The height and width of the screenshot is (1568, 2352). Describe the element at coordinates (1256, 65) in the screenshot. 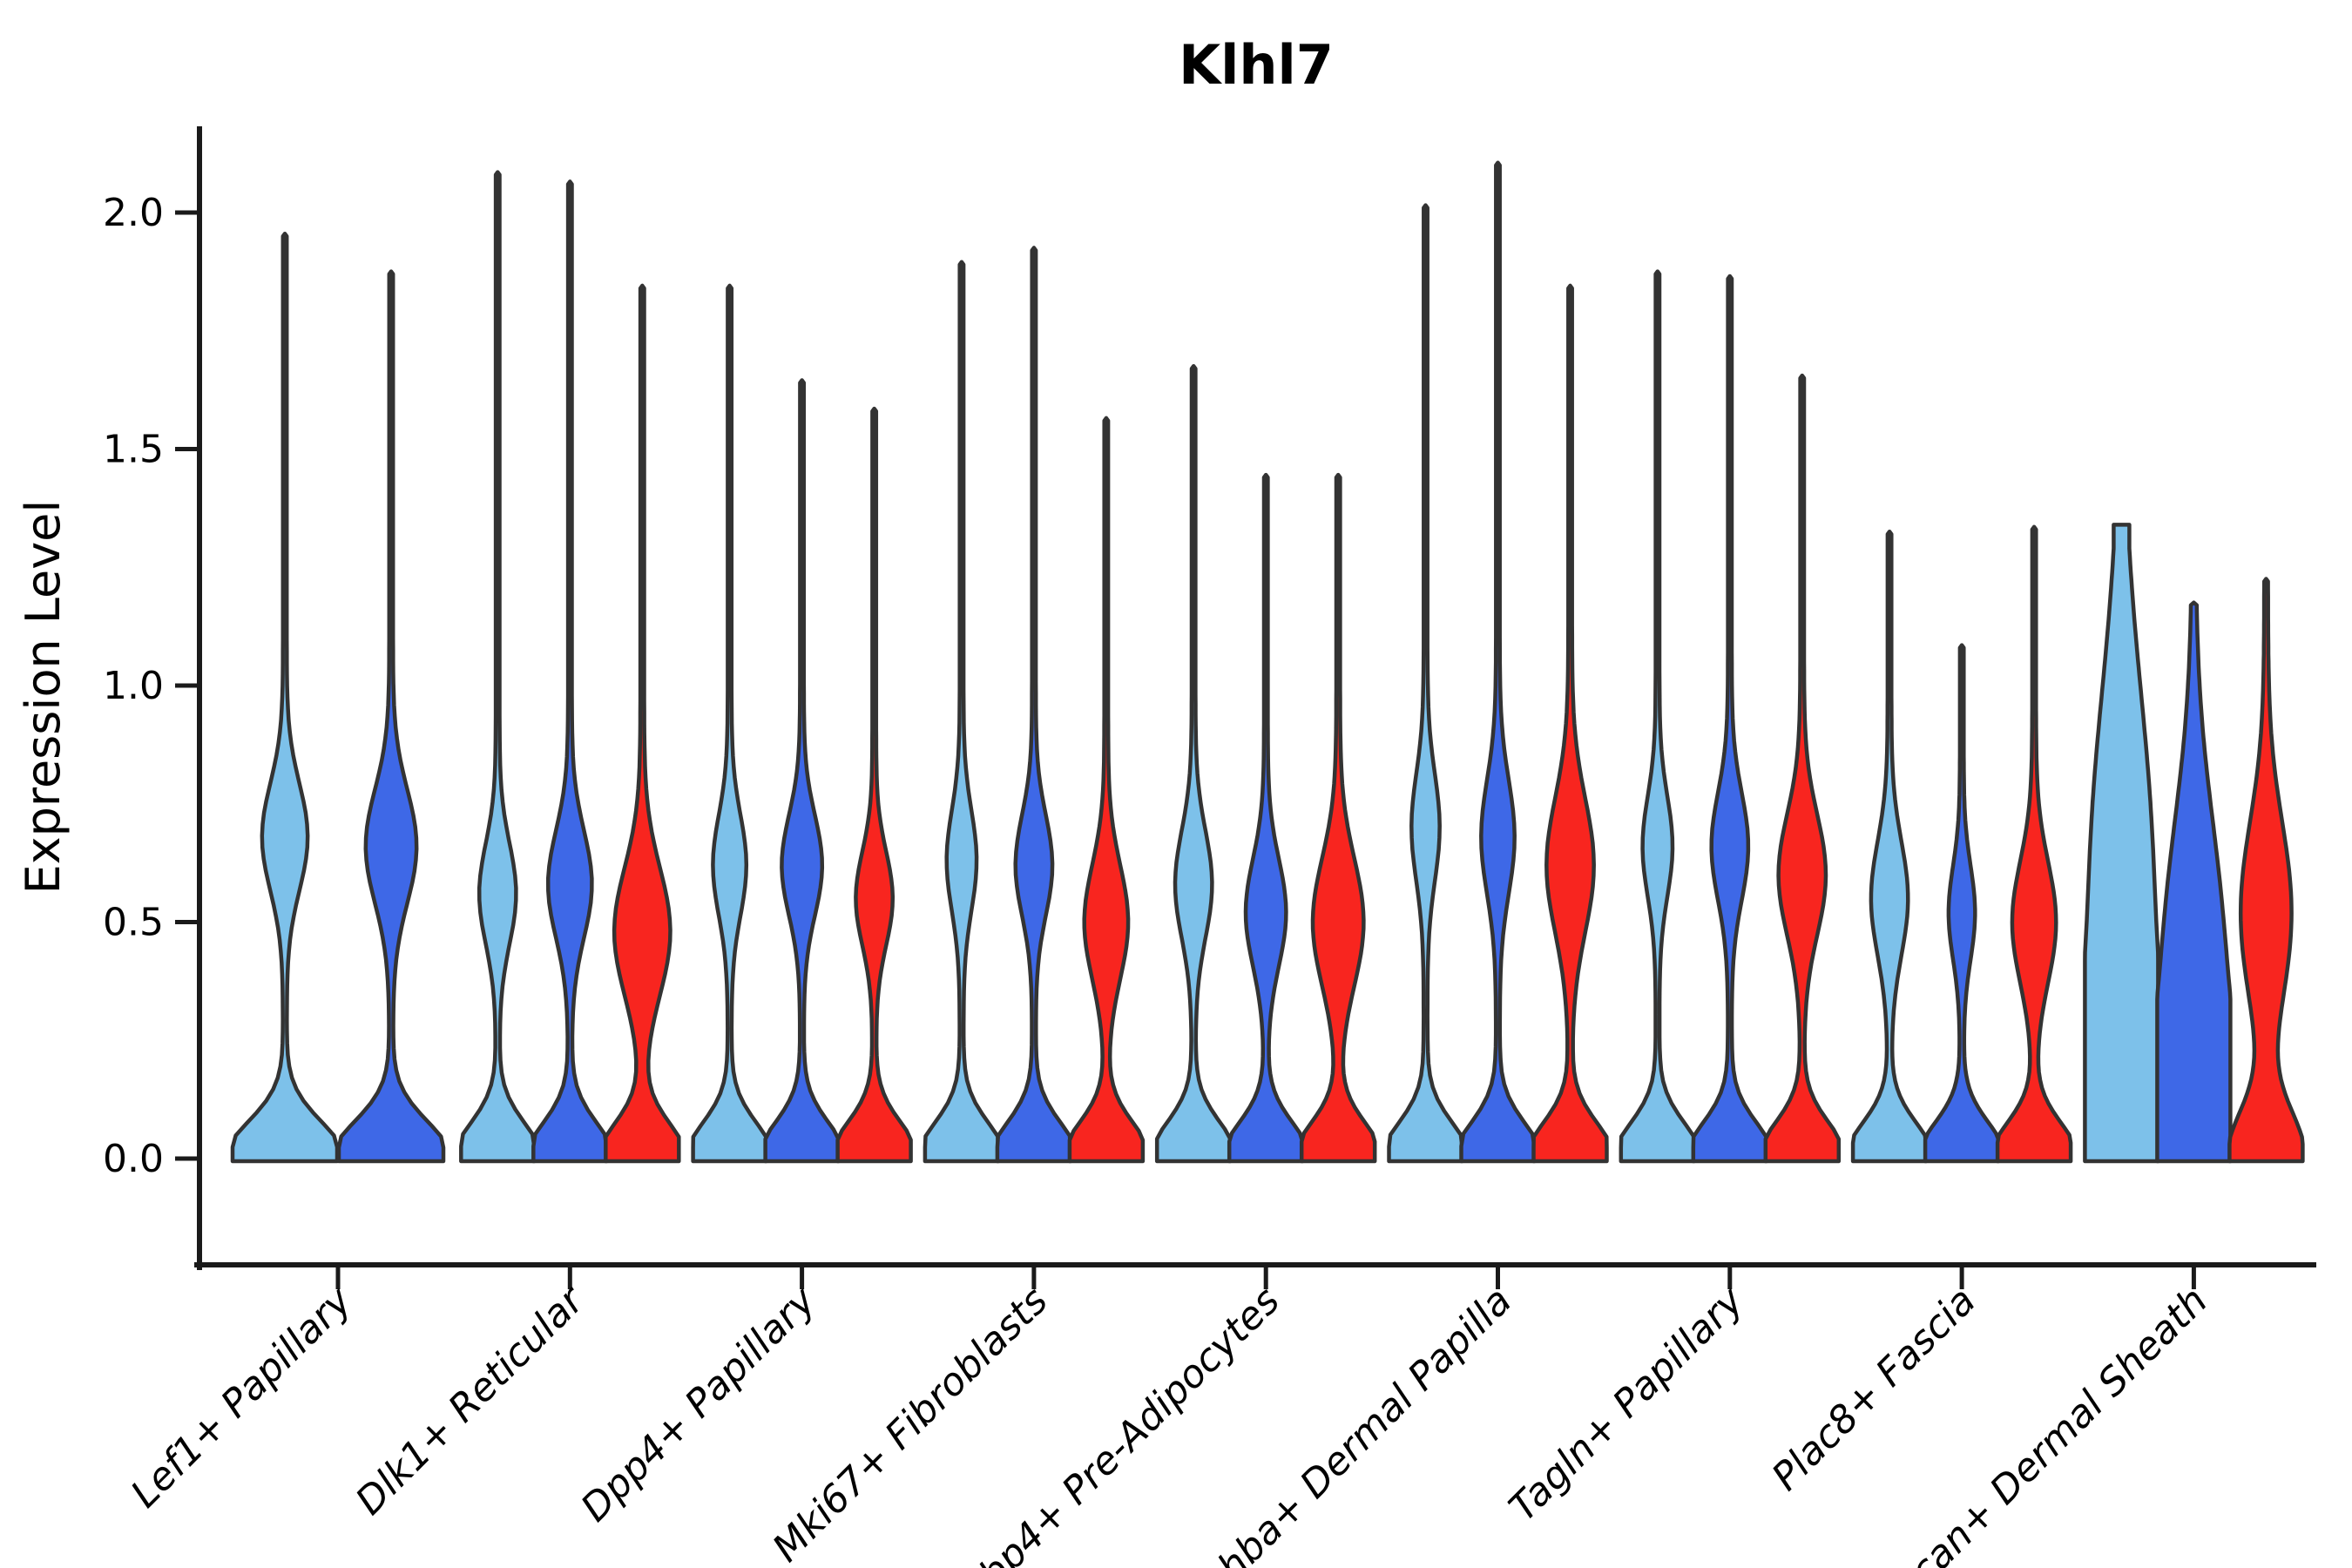

I see `chart-title: Klhl7` at that location.